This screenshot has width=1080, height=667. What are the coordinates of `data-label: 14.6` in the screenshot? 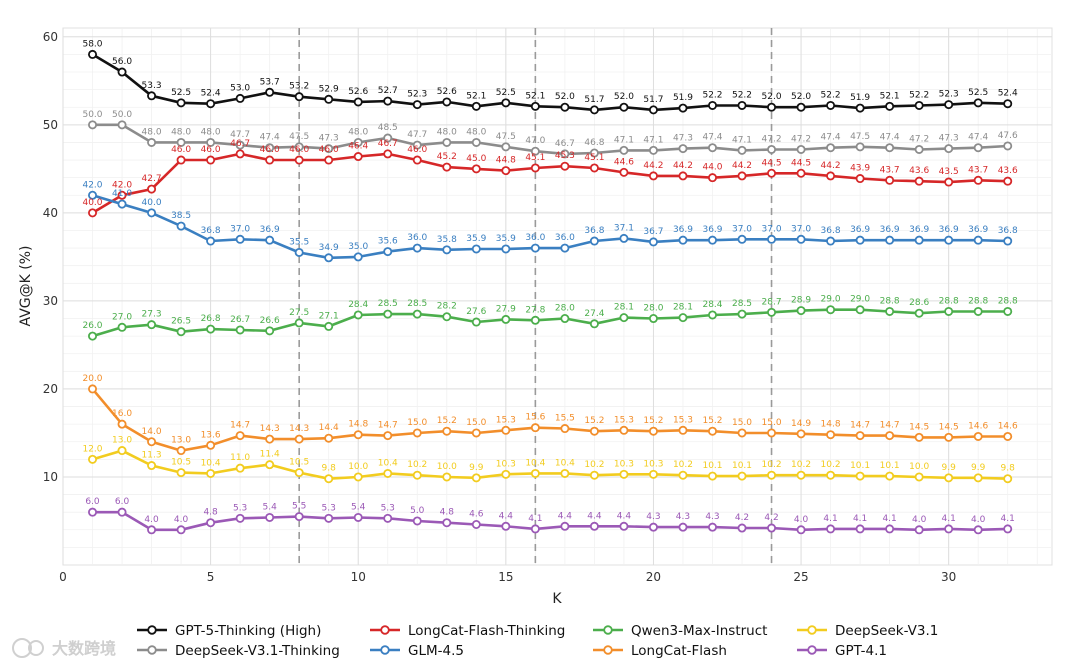 It's located at (1008, 426).